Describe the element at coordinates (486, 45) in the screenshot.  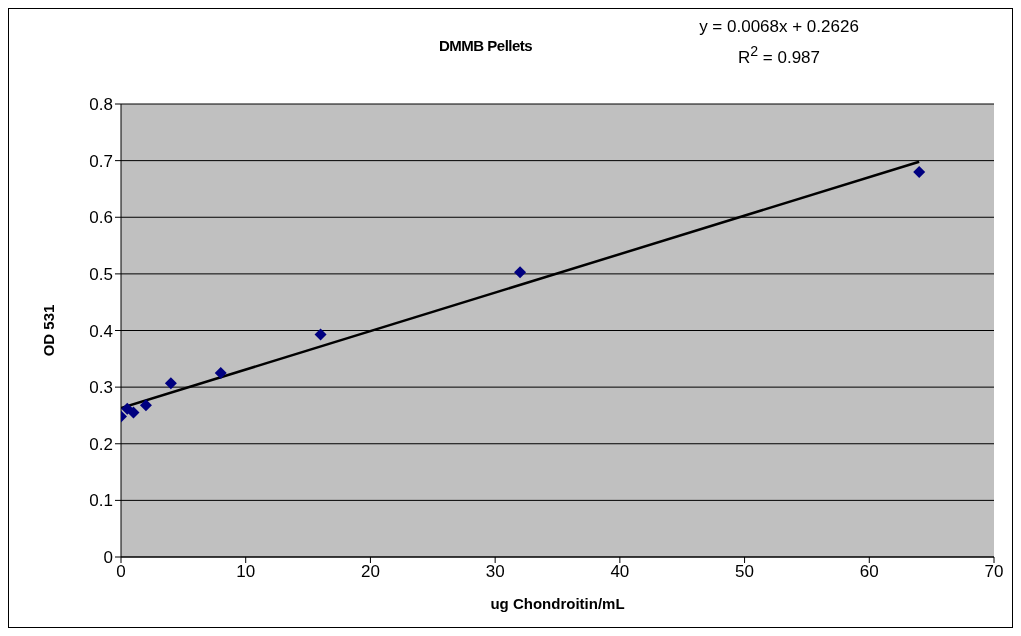
I see `chart-title: DMMB Pellets` at that location.